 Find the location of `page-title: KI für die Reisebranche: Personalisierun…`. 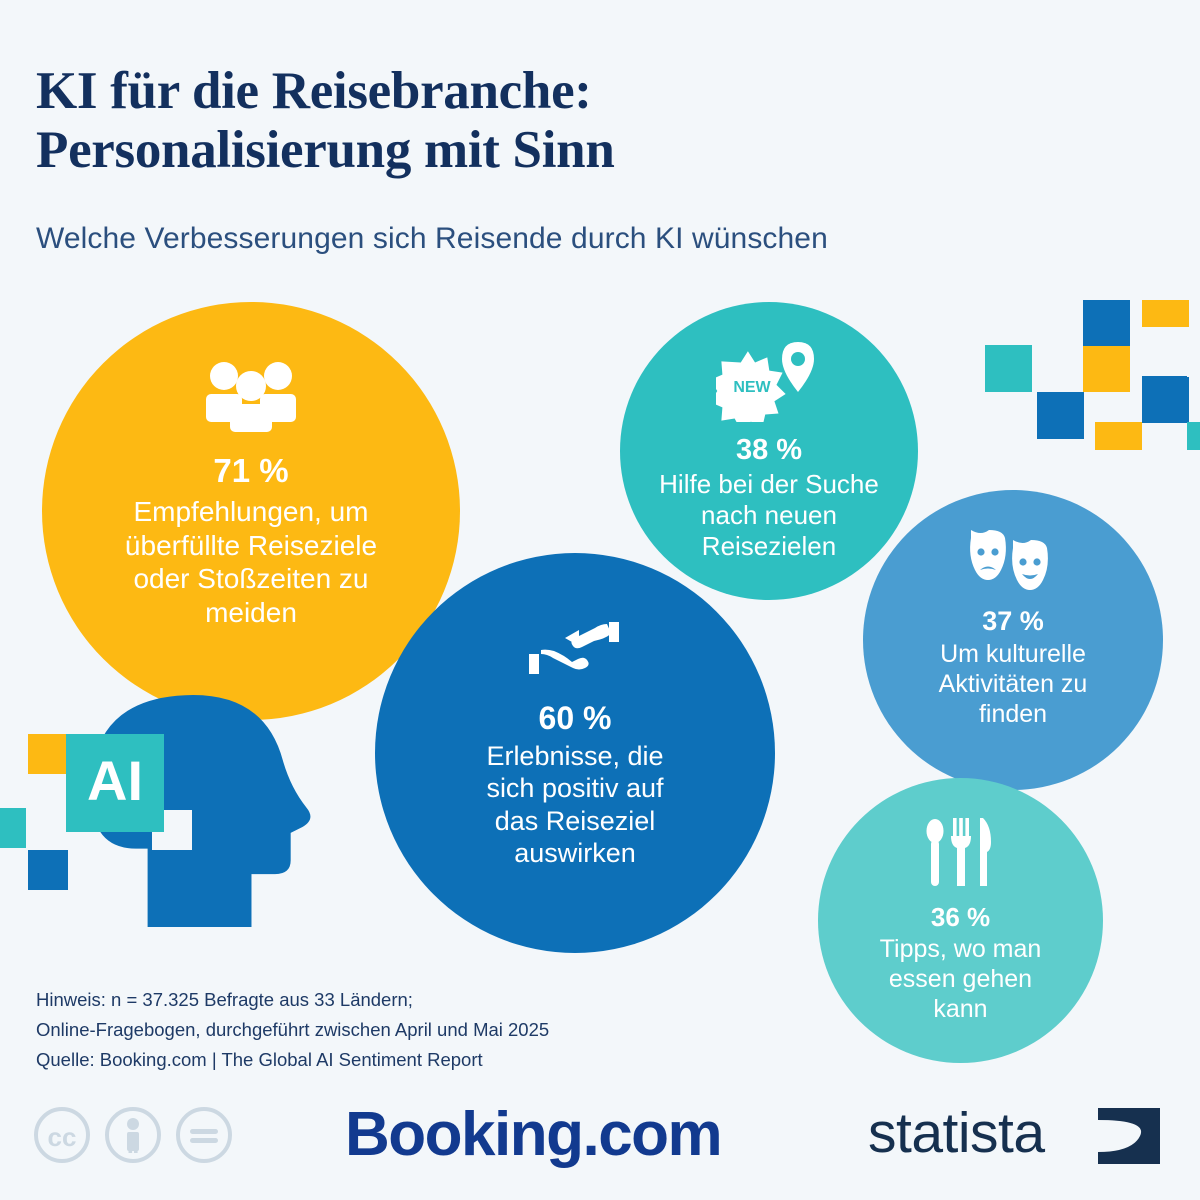

page-title: KI für die Reisebranche: Personalisierun… is located at coordinates (325, 121).